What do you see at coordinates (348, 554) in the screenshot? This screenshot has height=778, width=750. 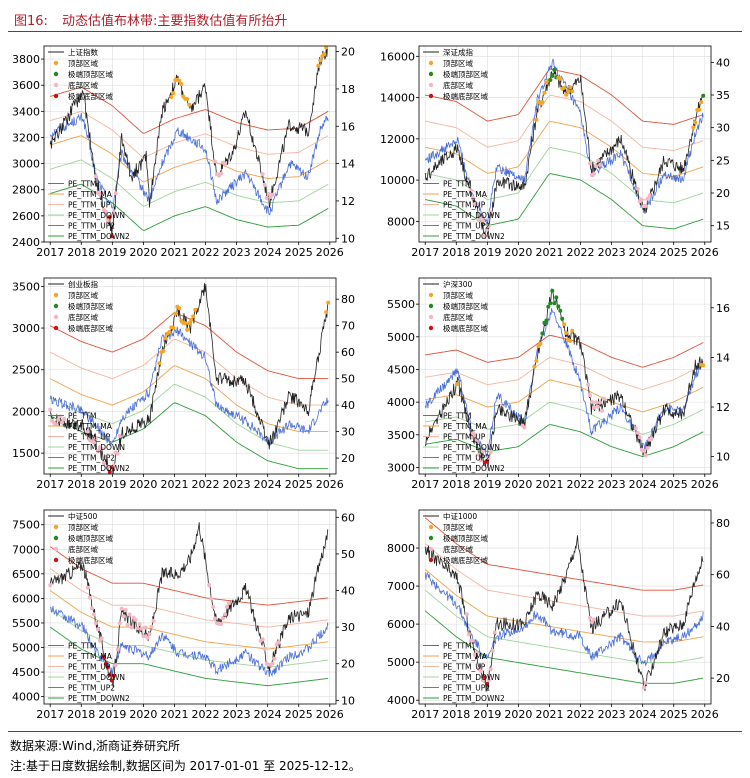 I see `right-tick-label: 50` at bounding box center [348, 554].